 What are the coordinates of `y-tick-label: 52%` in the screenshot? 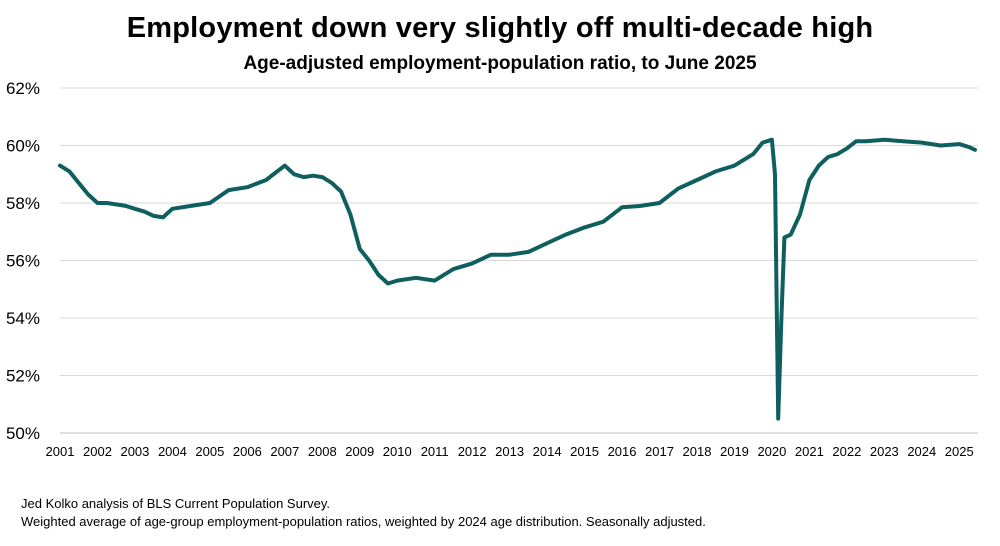 It's located at (23, 376).